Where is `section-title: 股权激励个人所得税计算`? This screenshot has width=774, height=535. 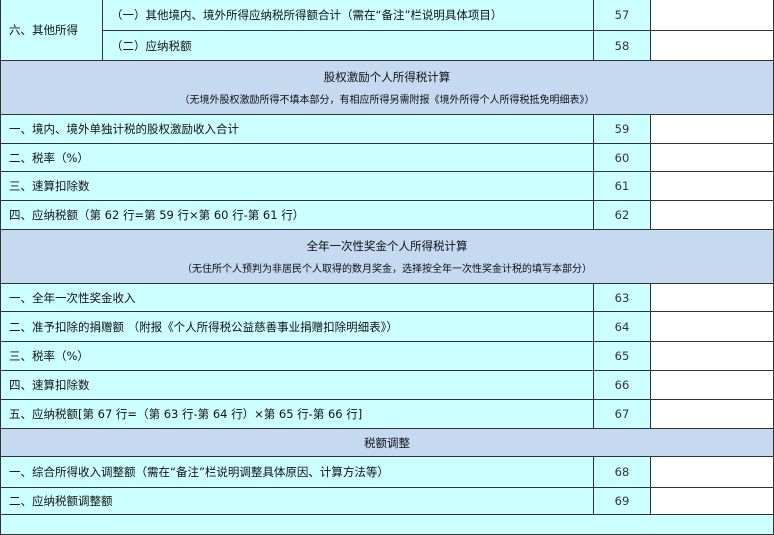
section-title: 股权激励个人所得税计算 is located at coordinates (387, 77).